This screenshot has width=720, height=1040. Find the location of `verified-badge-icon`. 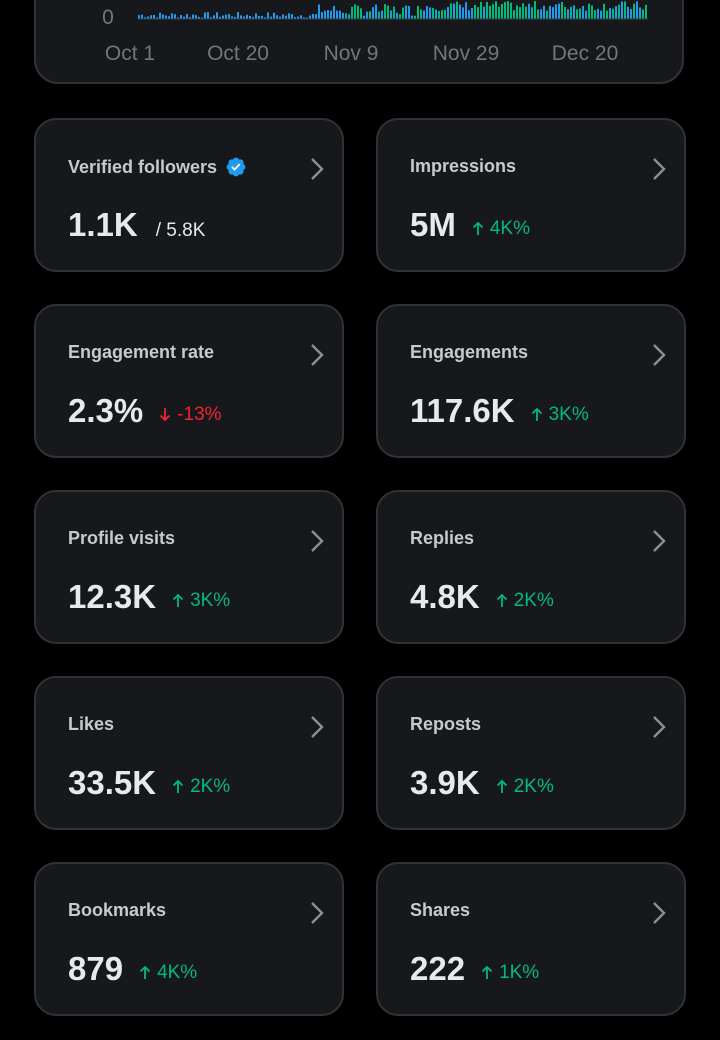

verified-badge-icon is located at coordinates (236, 167).